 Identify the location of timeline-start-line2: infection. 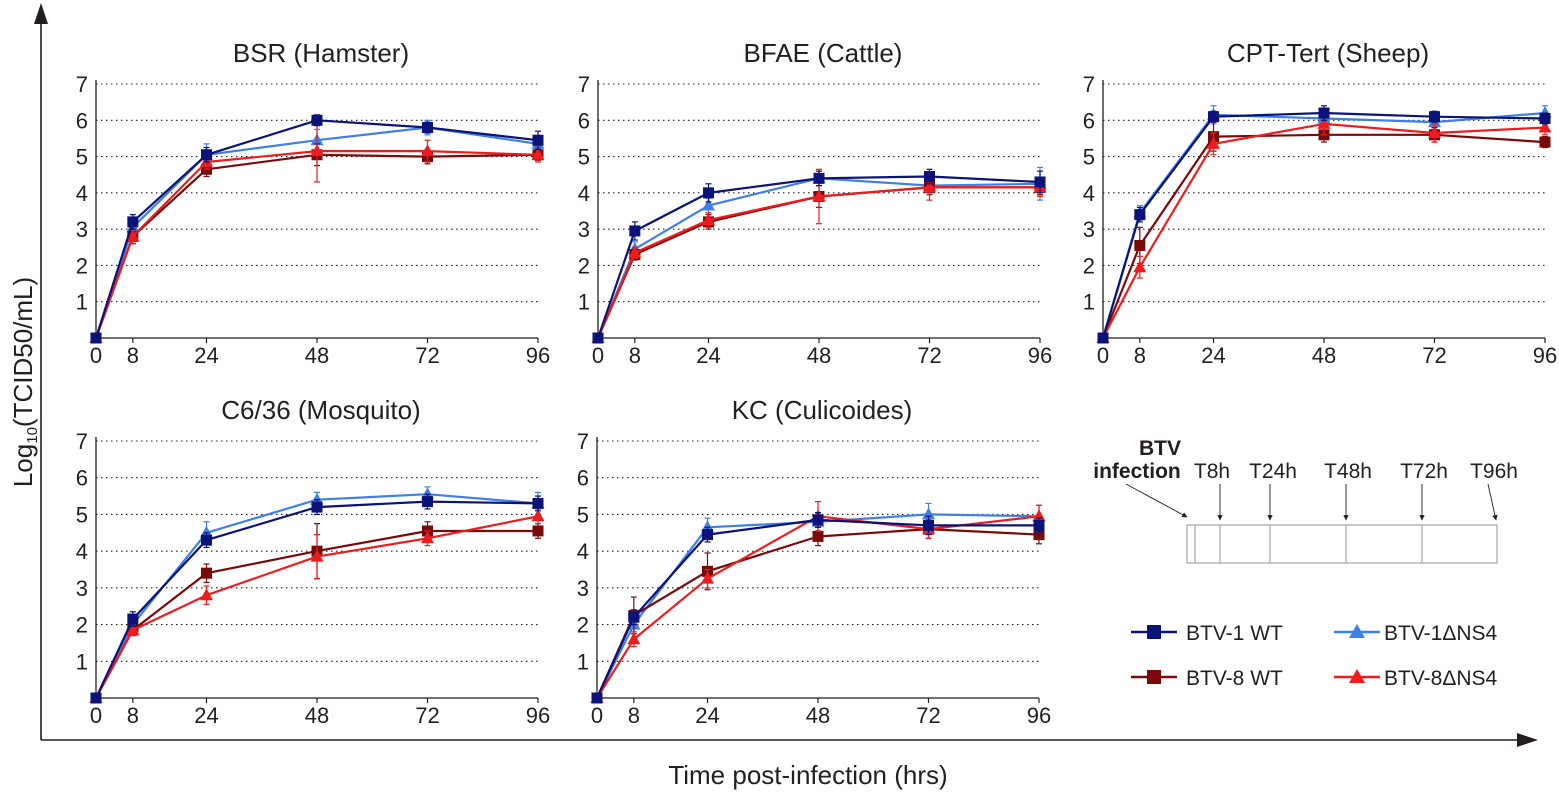
(1137, 471).